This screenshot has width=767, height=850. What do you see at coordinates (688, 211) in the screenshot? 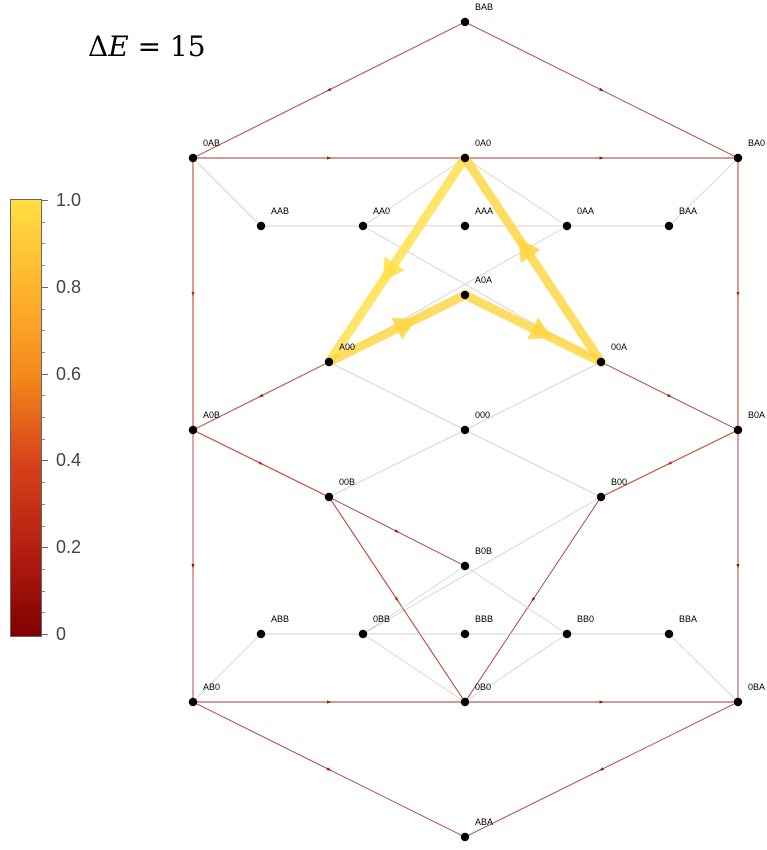
I see `node-label: BAA` at bounding box center [688, 211].